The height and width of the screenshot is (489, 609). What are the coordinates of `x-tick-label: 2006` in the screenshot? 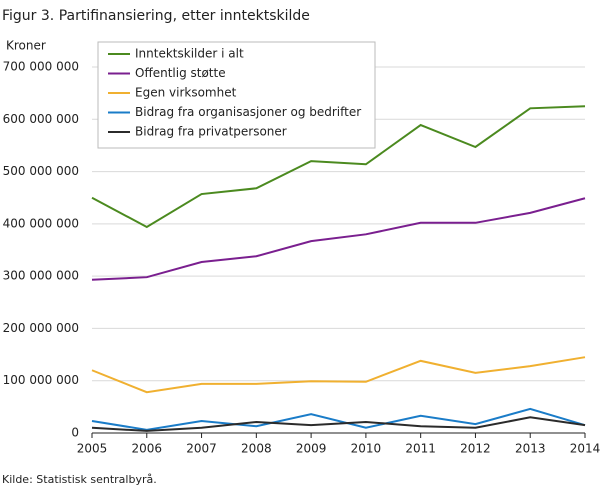 It's located at (147, 449).